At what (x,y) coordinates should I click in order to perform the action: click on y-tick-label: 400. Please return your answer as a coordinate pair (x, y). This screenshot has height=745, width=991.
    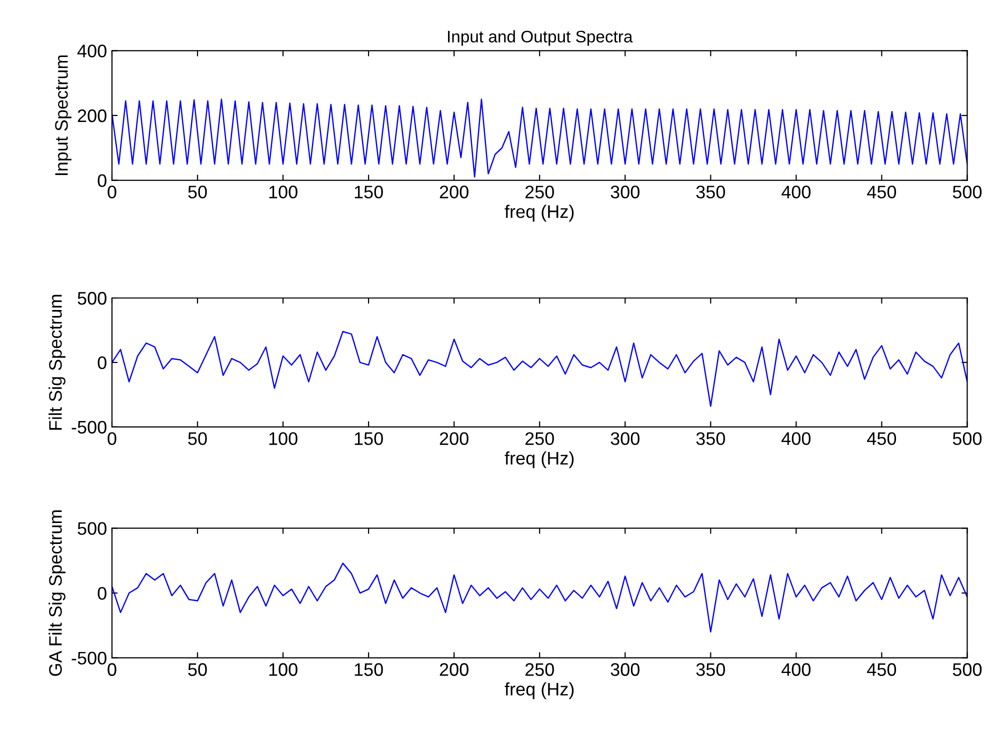
    Looking at the image, I should click on (91, 51).